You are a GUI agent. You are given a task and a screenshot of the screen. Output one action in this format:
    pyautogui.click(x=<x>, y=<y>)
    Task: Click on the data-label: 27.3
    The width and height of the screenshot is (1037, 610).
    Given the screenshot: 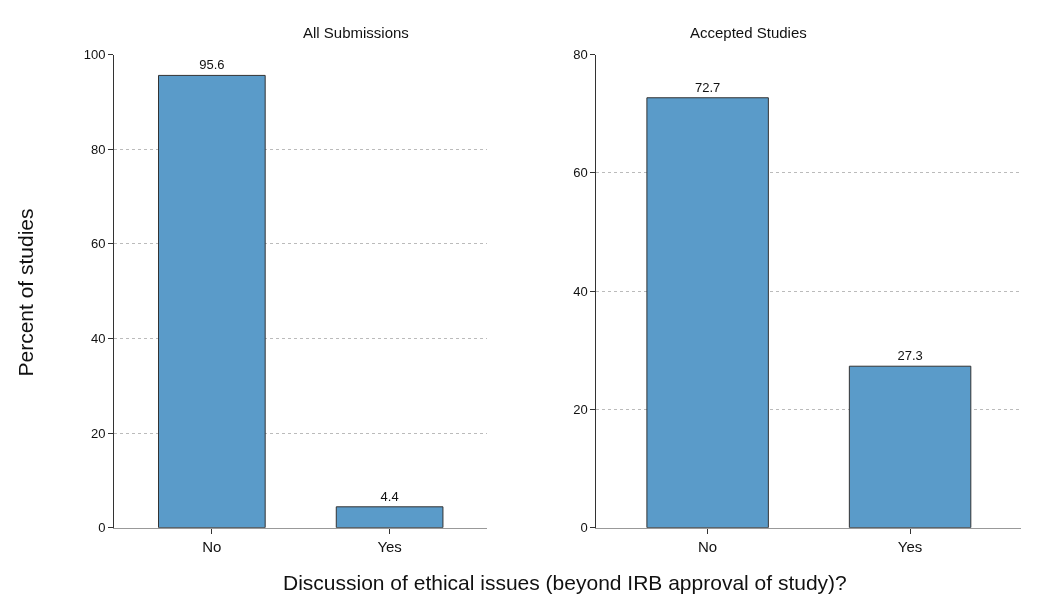 What is the action you would take?
    pyautogui.click(x=910, y=356)
    